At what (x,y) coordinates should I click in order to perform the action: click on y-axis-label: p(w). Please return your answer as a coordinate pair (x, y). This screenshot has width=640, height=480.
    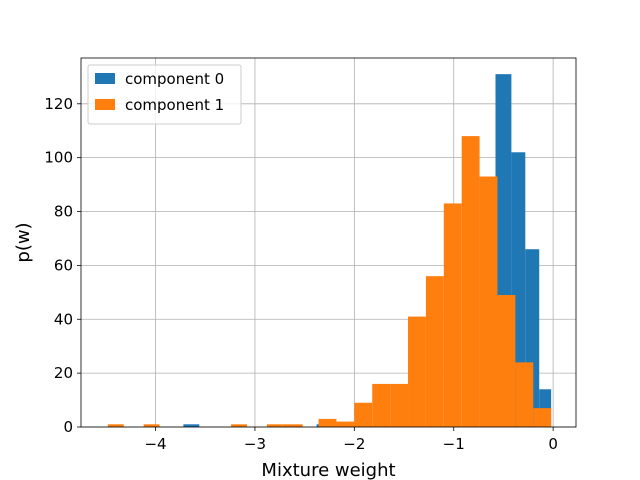
    Looking at the image, I should click on (23, 242).